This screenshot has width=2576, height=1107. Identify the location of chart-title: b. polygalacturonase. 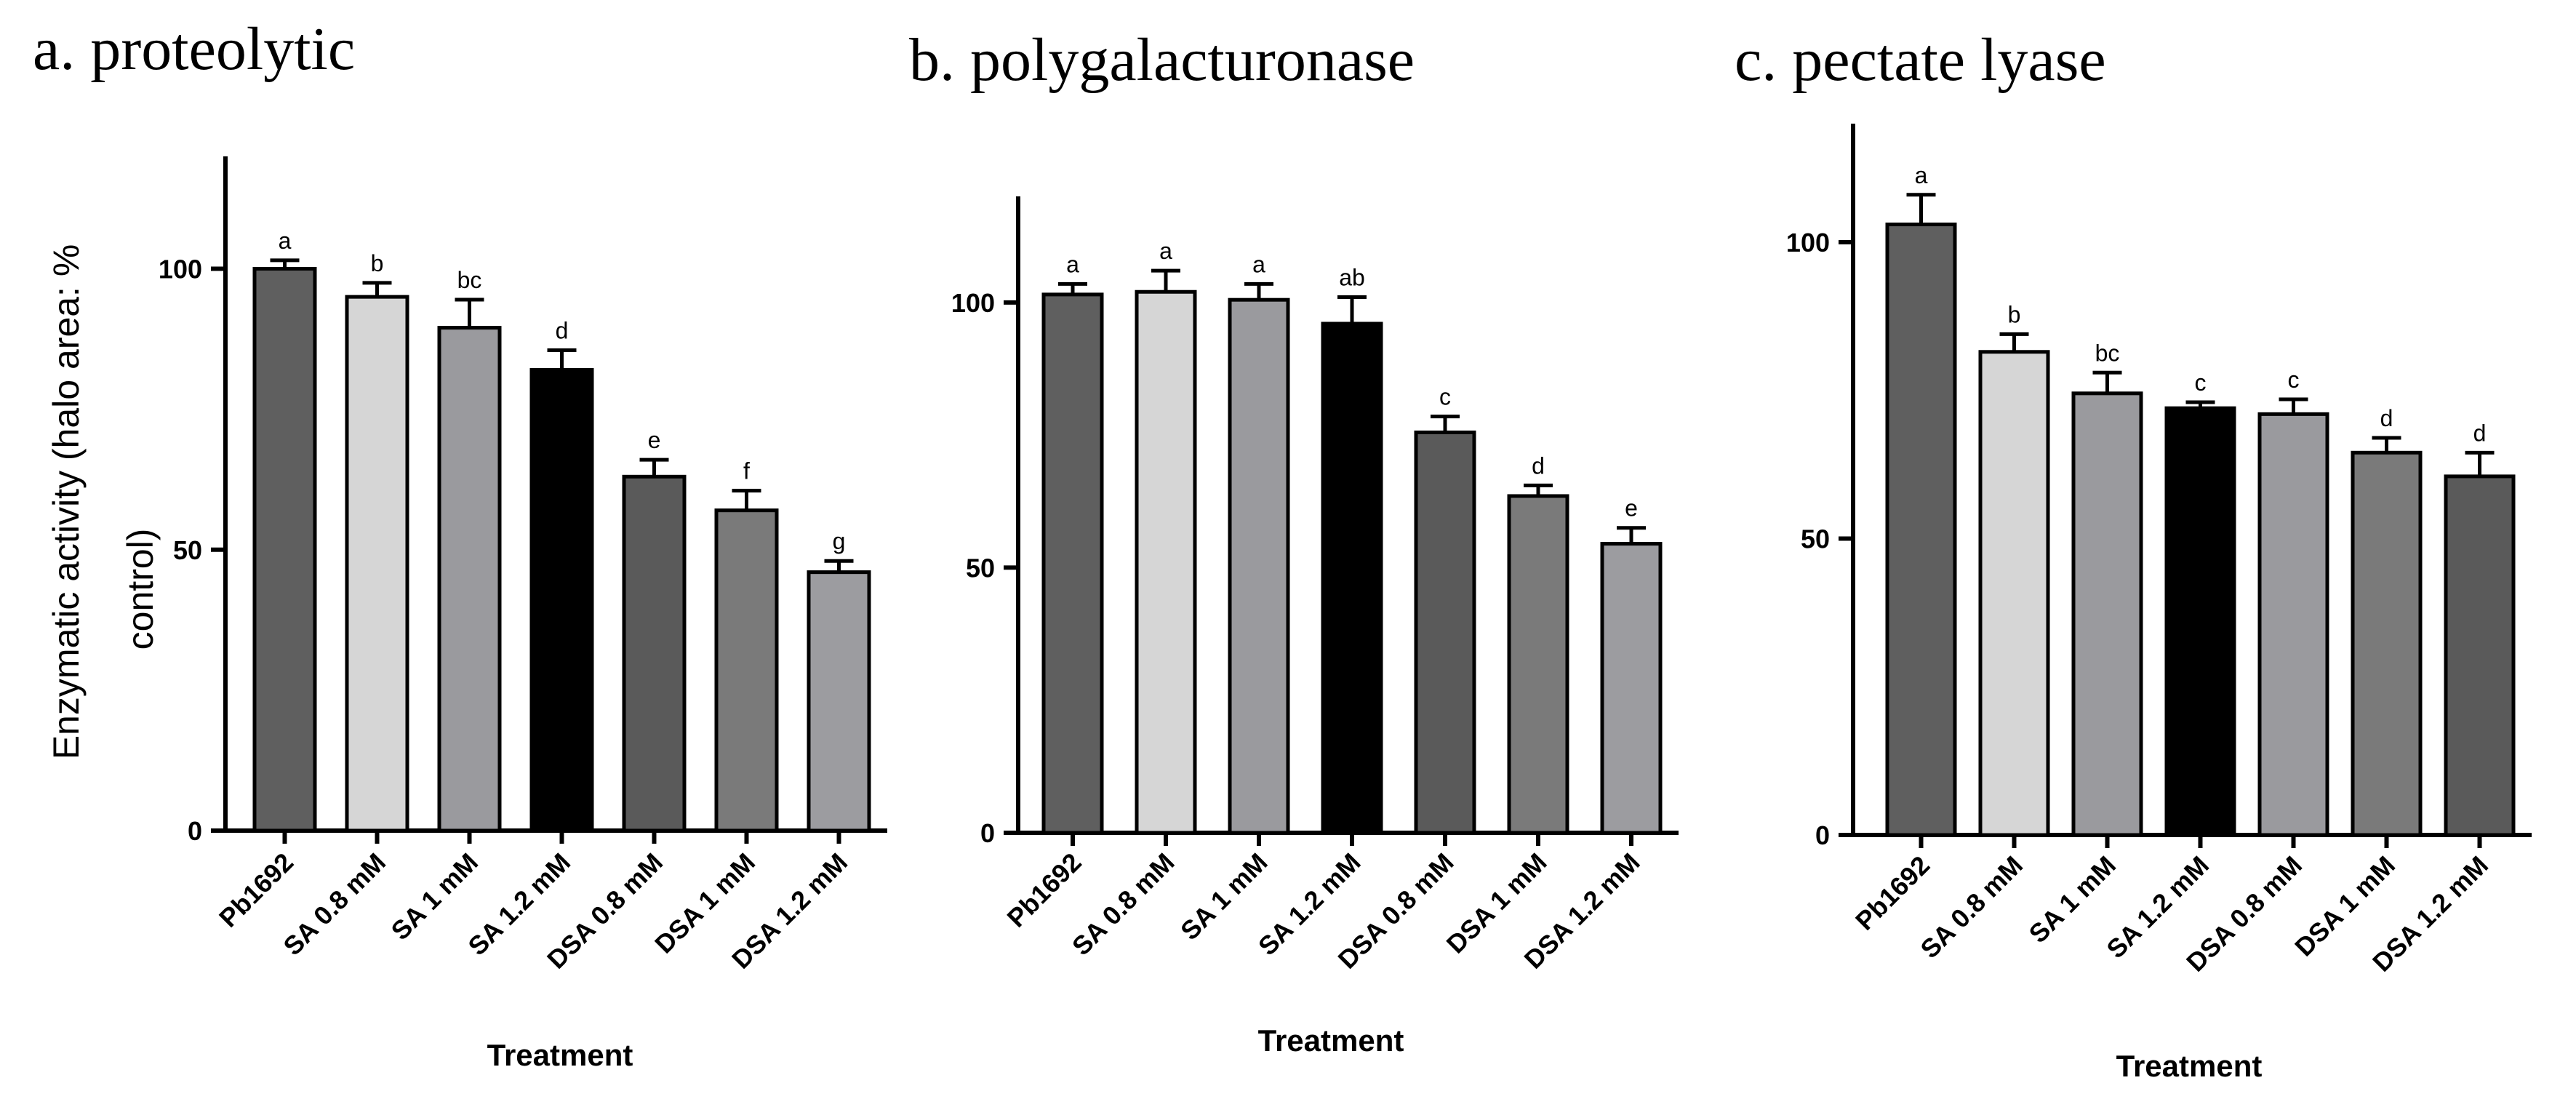
(1162, 60).